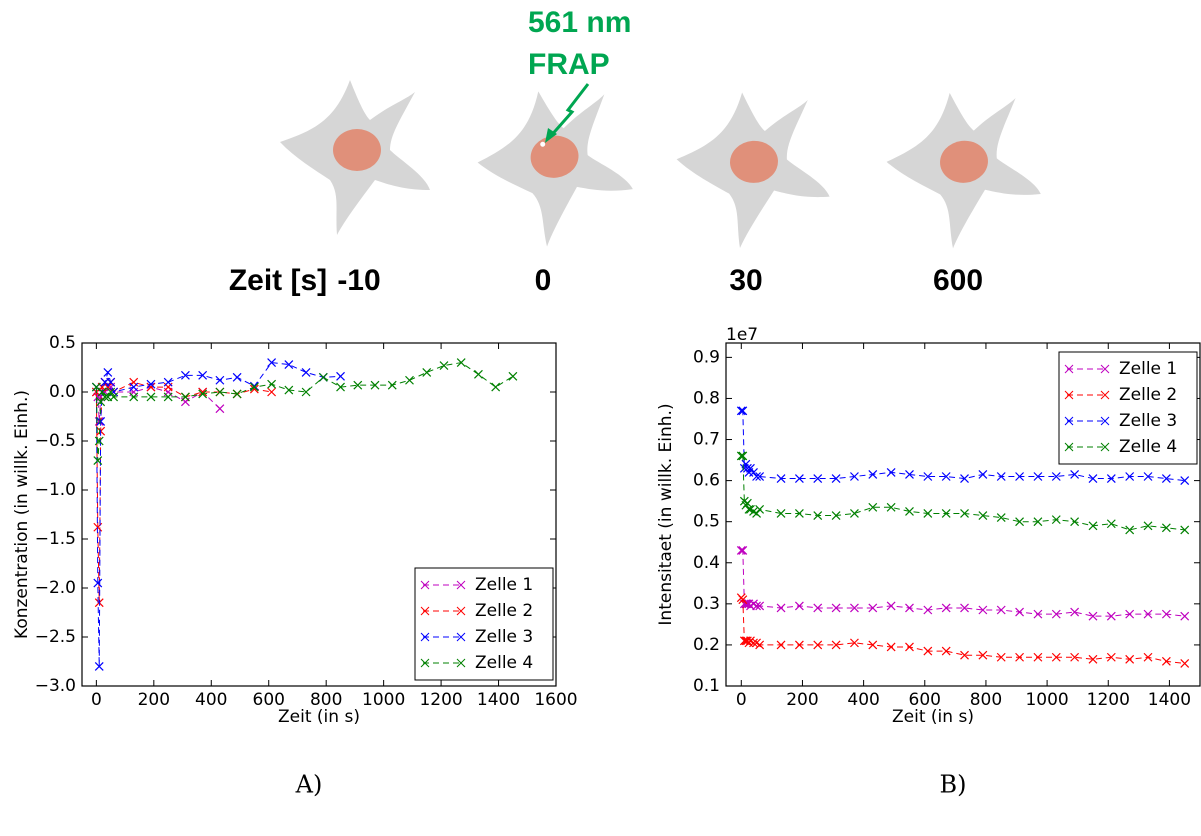 This screenshot has height=836, width=1201. What do you see at coordinates (55, 637) in the screenshot?
I see `y-tick-label: −2.5` at bounding box center [55, 637].